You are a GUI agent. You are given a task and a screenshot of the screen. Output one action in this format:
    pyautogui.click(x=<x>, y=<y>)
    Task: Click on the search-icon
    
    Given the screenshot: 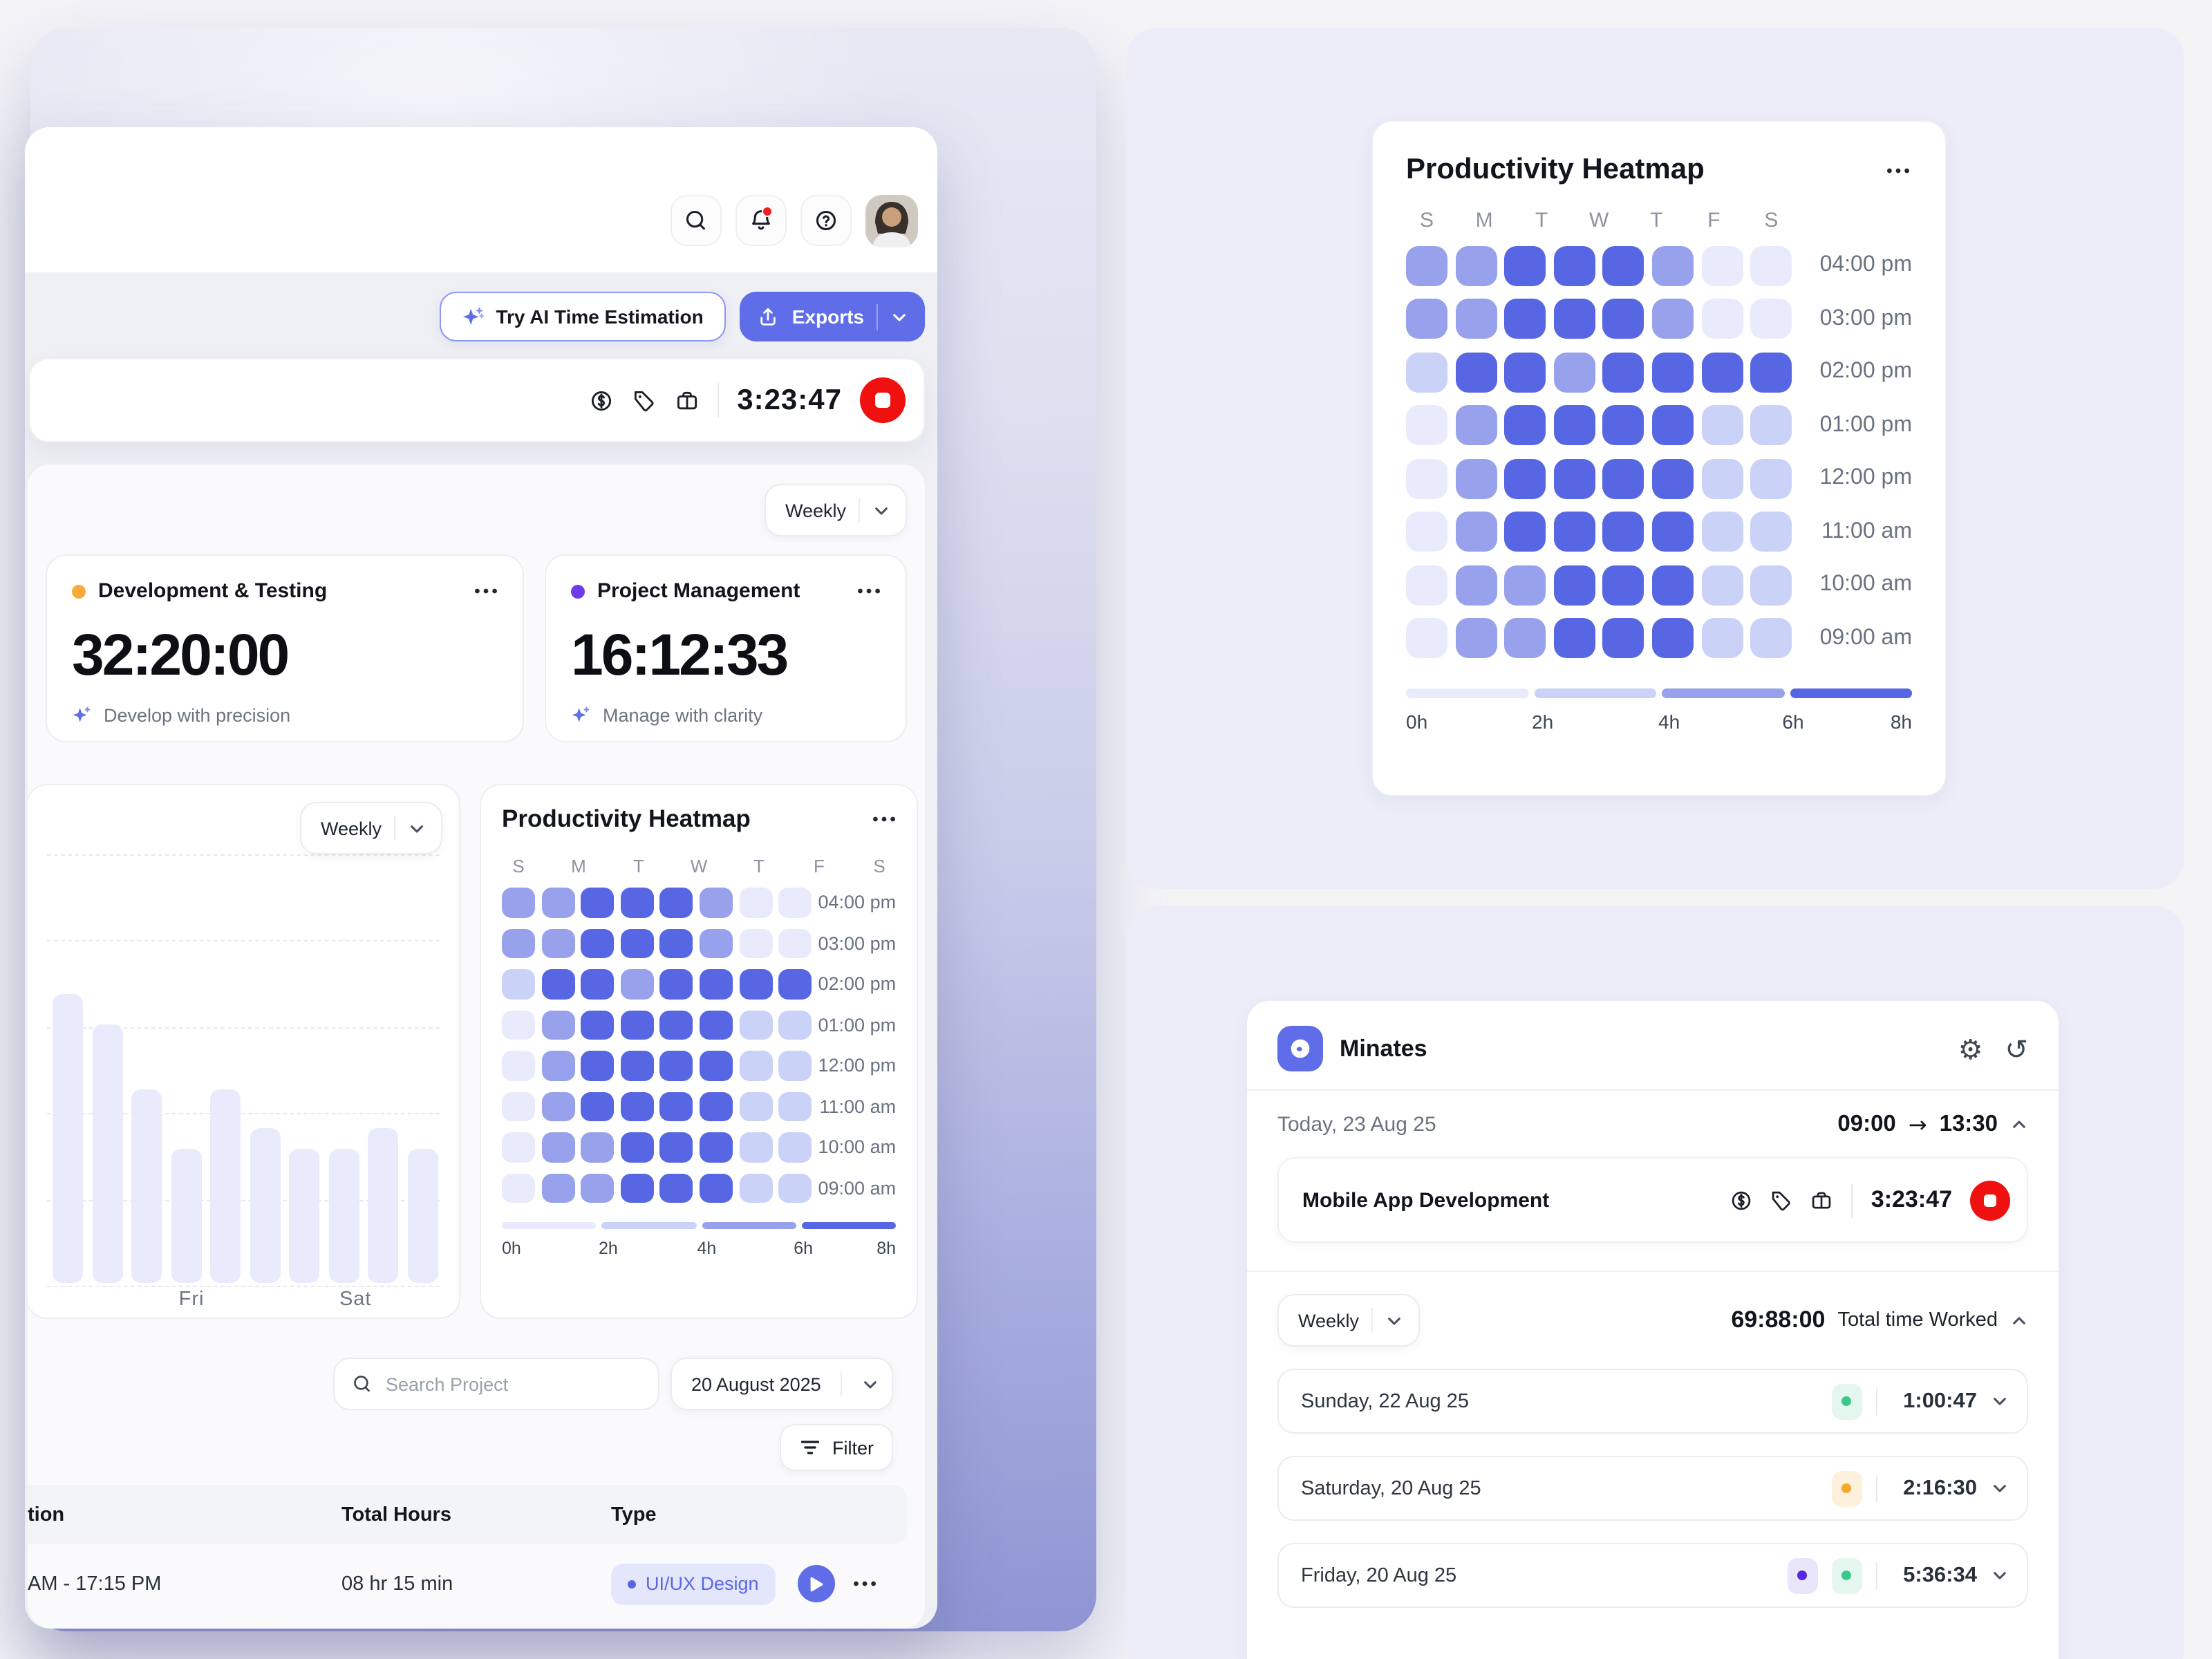 What is the action you would take?
    pyautogui.click(x=362, y=1384)
    